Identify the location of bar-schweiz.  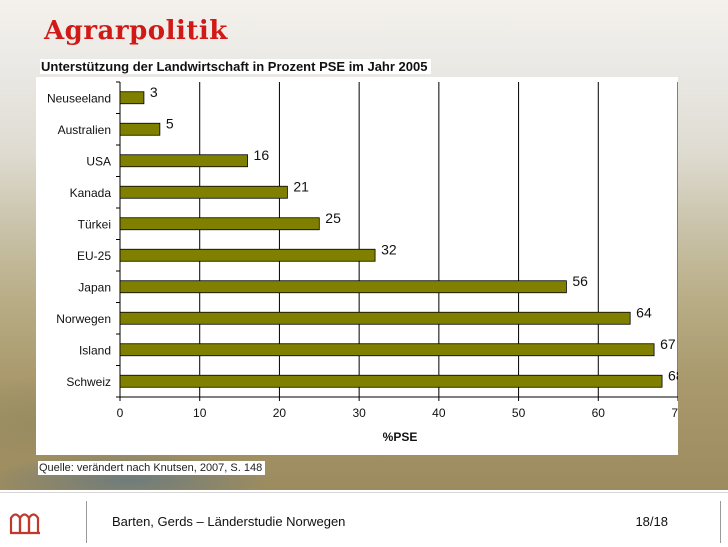
(391, 381).